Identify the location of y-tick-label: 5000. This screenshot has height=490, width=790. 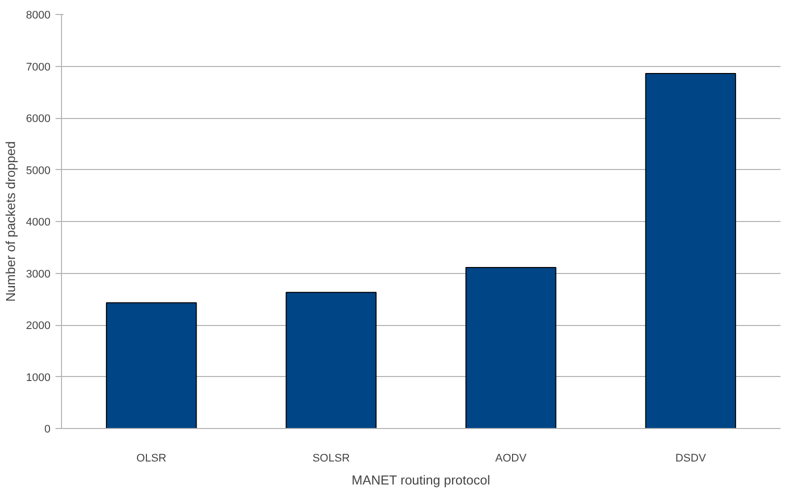
(38, 170).